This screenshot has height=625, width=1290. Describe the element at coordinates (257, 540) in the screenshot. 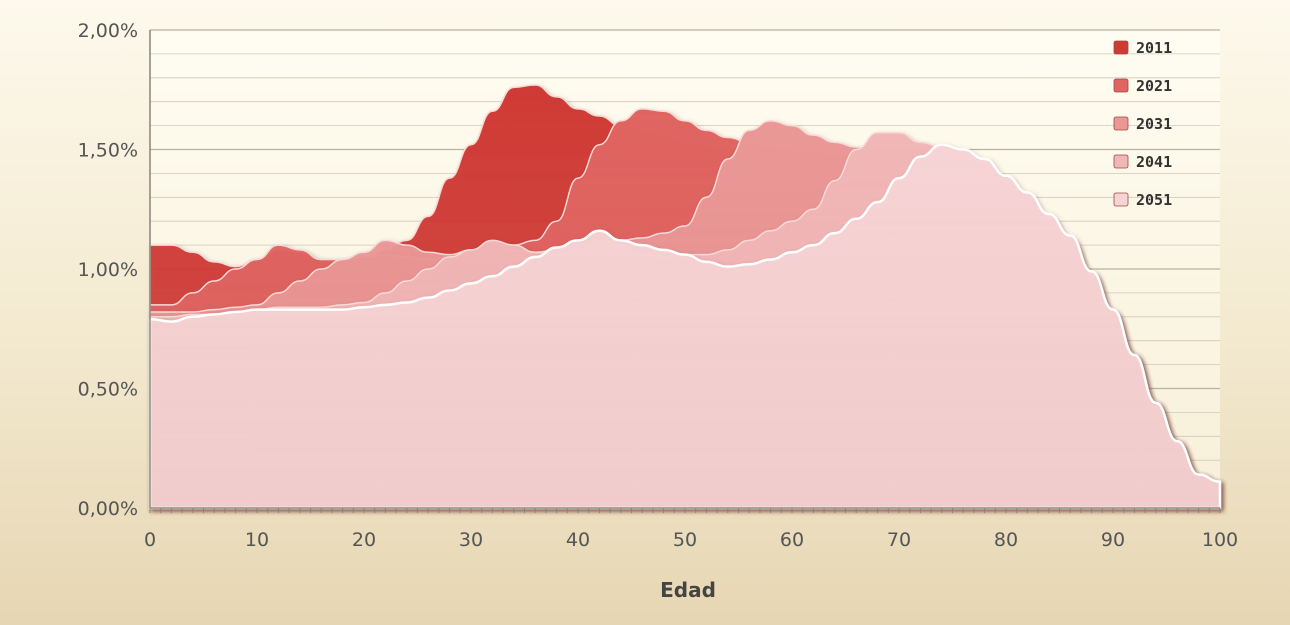

I see `x-tick-label: 10` at that location.